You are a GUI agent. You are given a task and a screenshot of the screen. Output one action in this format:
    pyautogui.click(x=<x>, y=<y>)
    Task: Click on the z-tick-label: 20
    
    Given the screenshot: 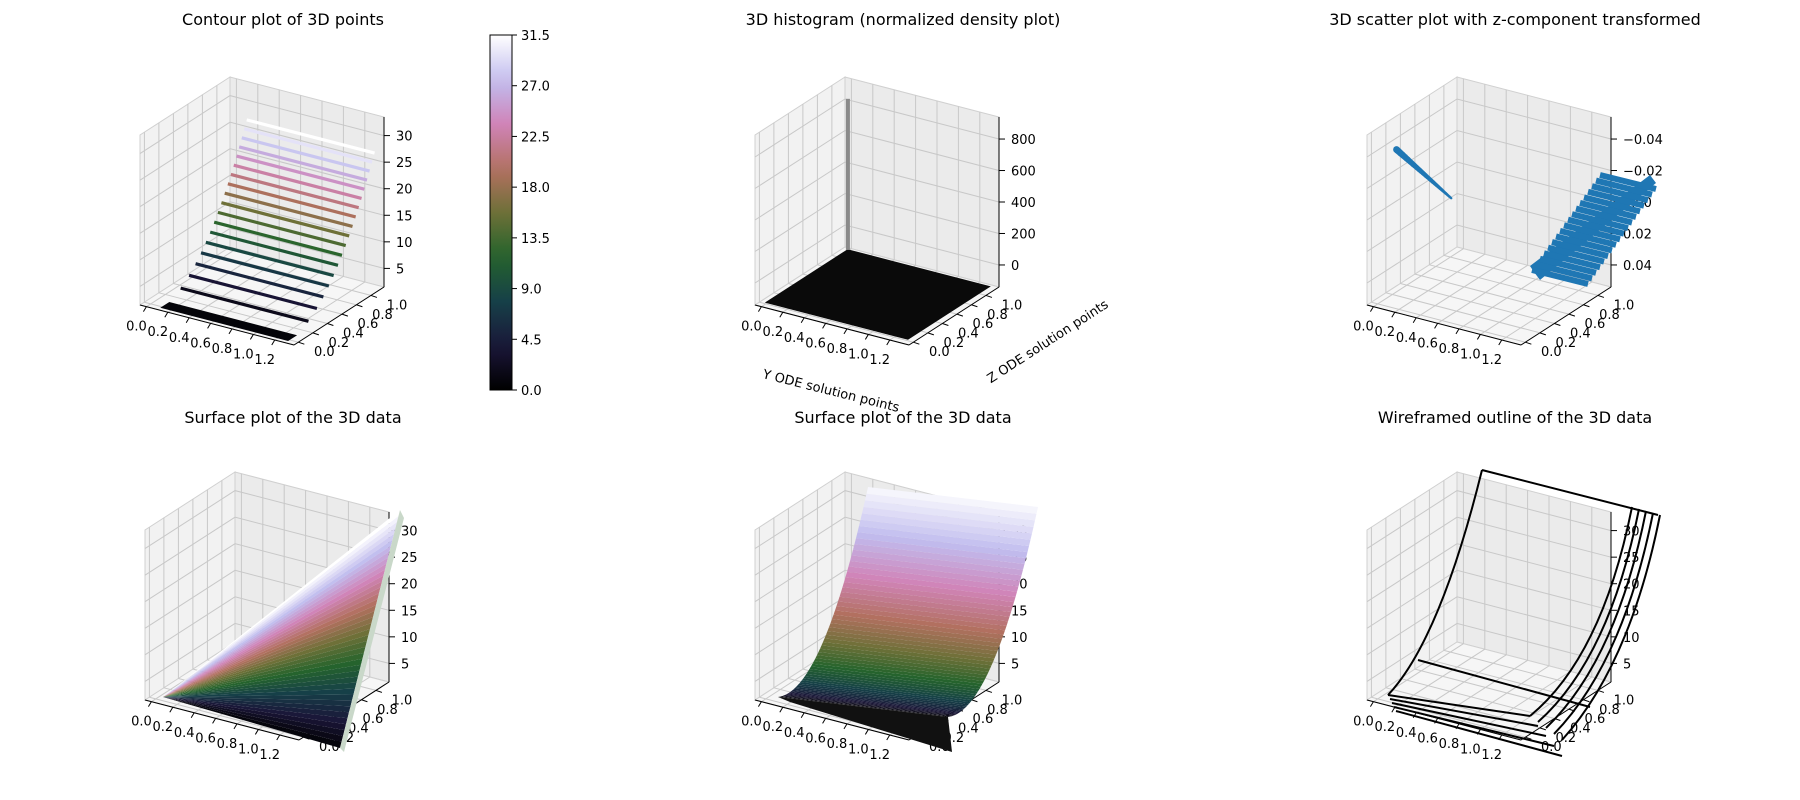 What is the action you would take?
    pyautogui.click(x=409, y=585)
    